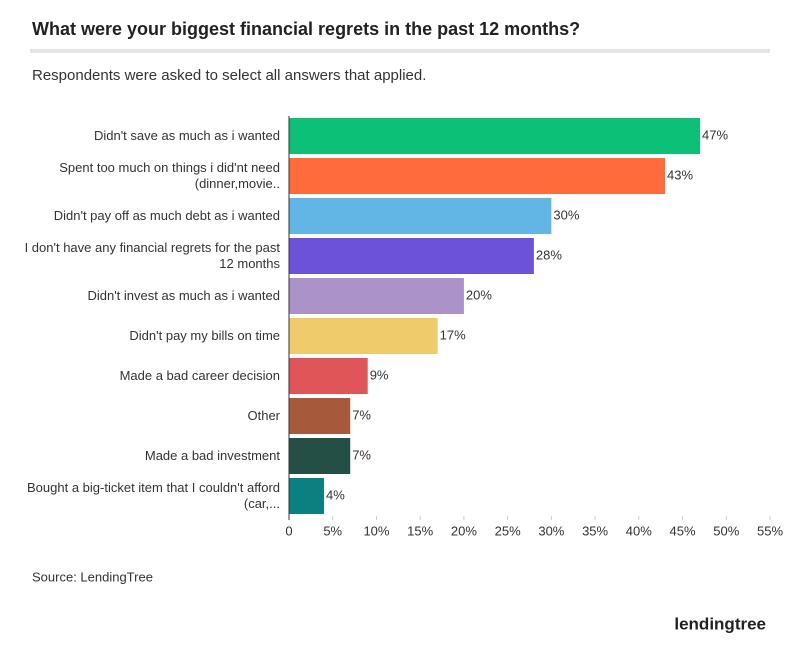 Image resolution: width=800 pixels, height=652 pixels. Describe the element at coordinates (720, 623) in the screenshot. I see `logo: lendingtree` at that location.